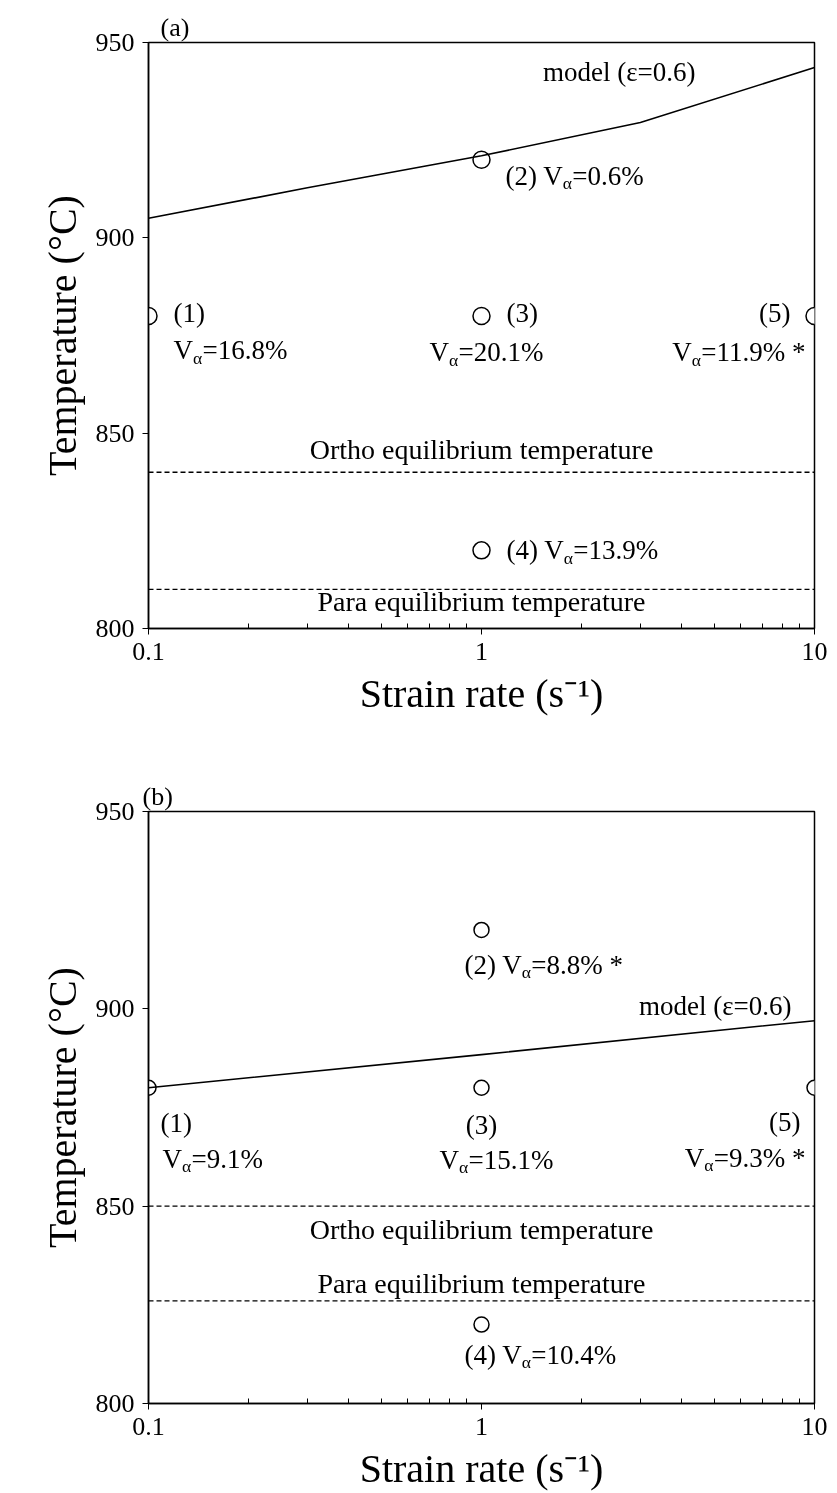  What do you see at coordinates (175, 27) in the screenshot?
I see `chart-title: (a)` at bounding box center [175, 27].